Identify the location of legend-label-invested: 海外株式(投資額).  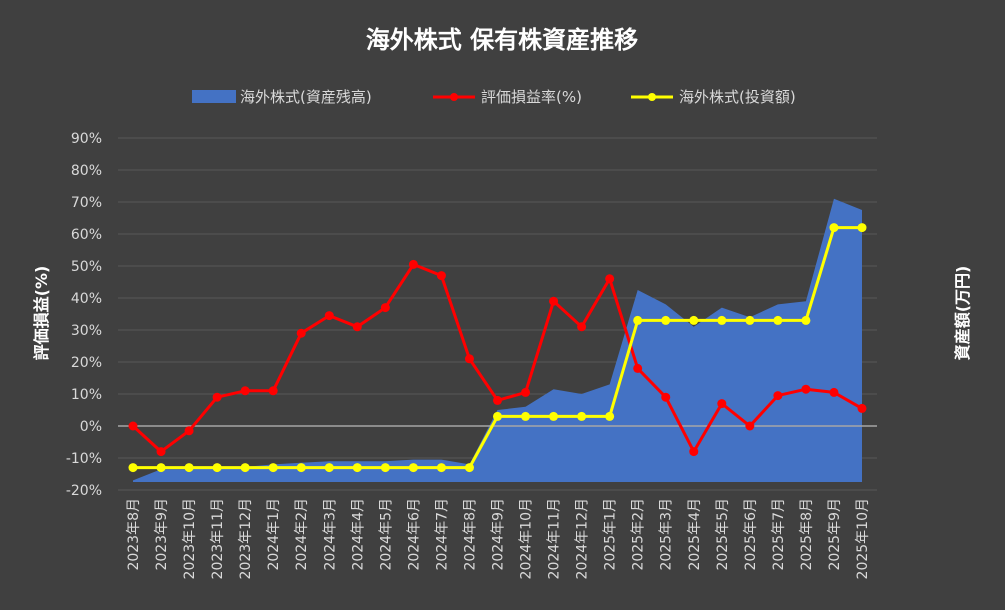
(737, 97).